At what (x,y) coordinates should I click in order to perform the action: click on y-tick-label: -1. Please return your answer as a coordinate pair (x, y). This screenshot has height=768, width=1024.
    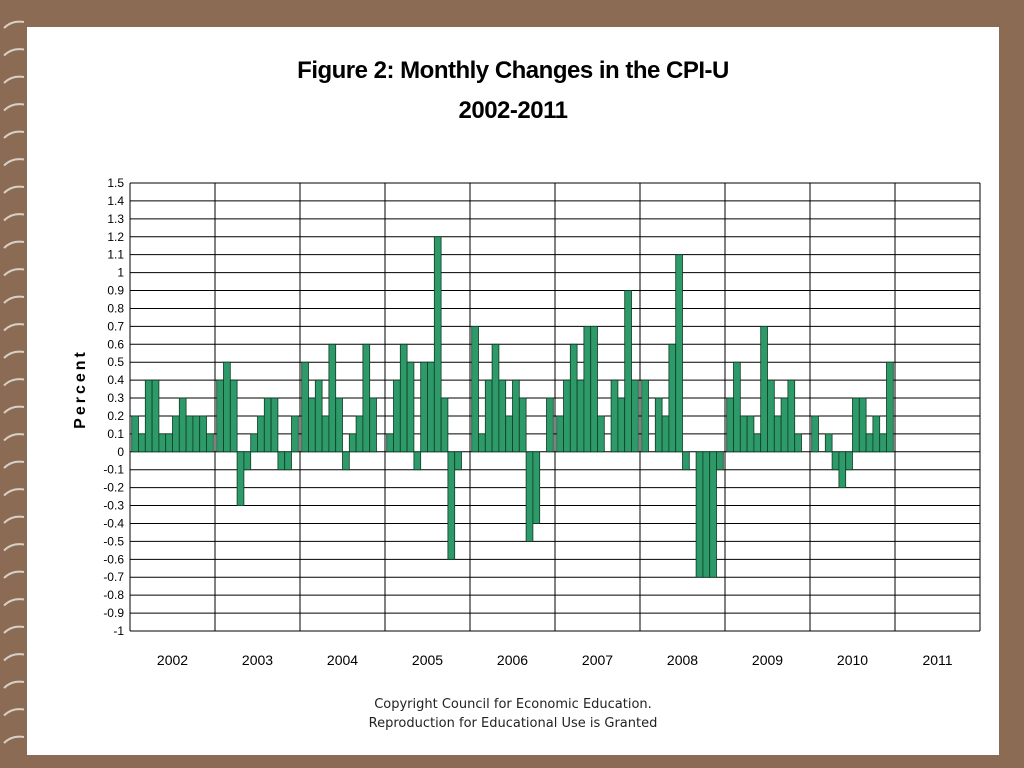
    Looking at the image, I should click on (118, 631).